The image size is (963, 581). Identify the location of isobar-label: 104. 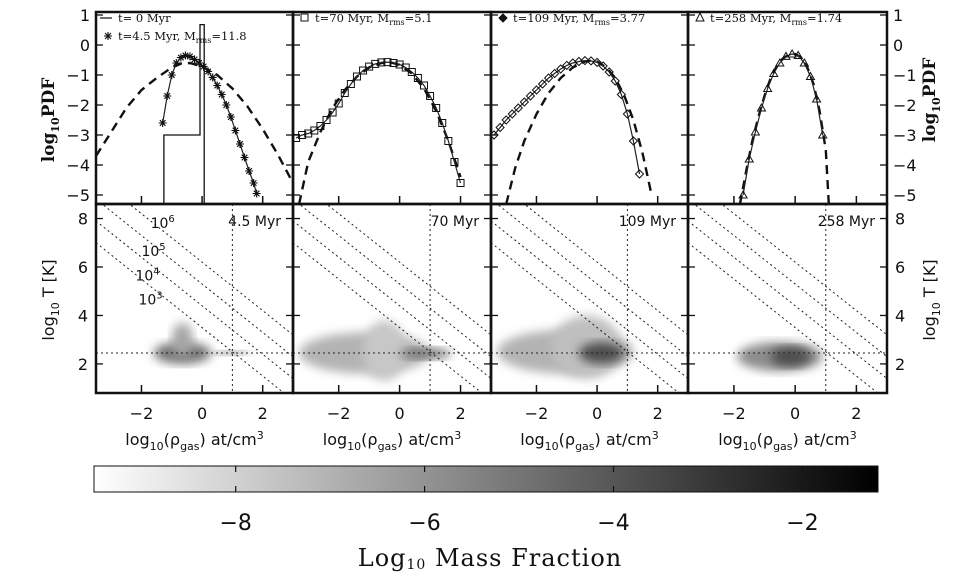
(147, 275).